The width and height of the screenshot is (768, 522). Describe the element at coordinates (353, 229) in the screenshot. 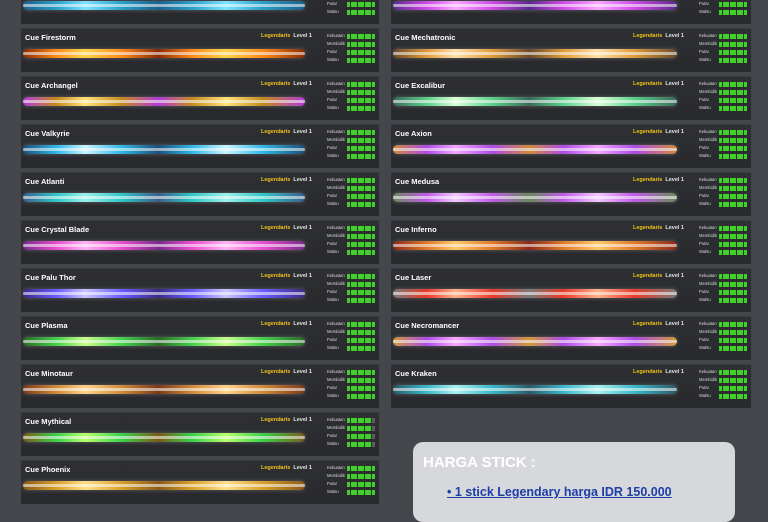

I see `stat-row: Kekuatan` at that location.